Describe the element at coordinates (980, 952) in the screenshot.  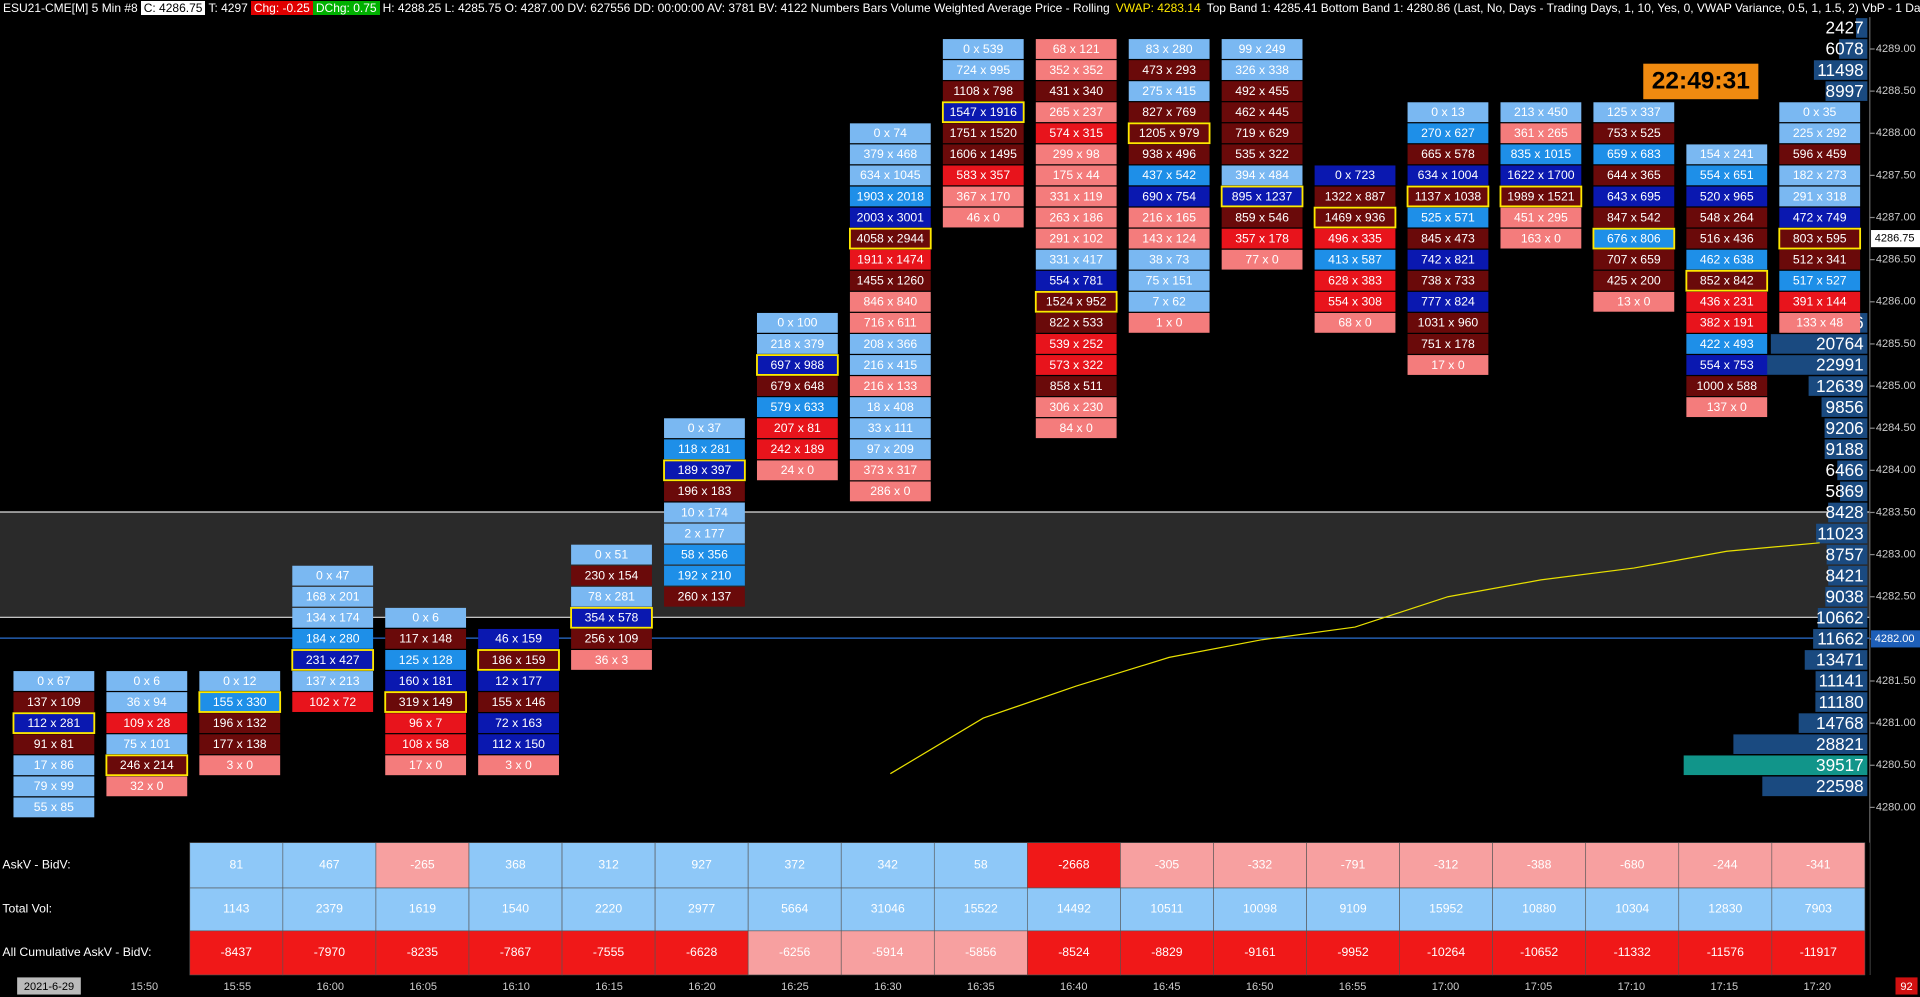
I see `footer-value: -5856` at that location.